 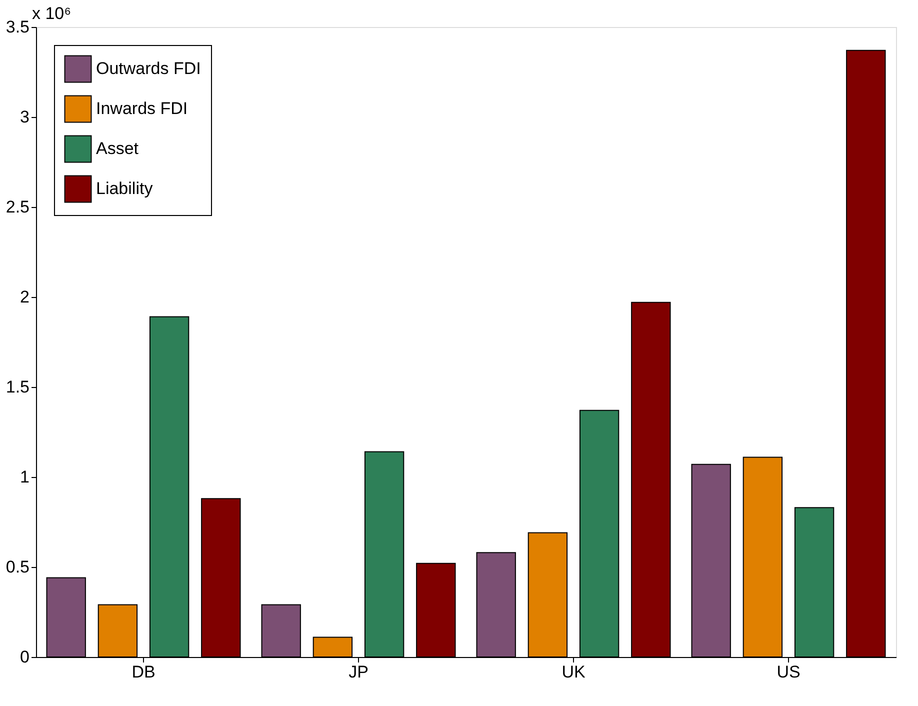 What do you see at coordinates (52, 13) in the screenshot?
I see `text: x 10⁶` at bounding box center [52, 13].